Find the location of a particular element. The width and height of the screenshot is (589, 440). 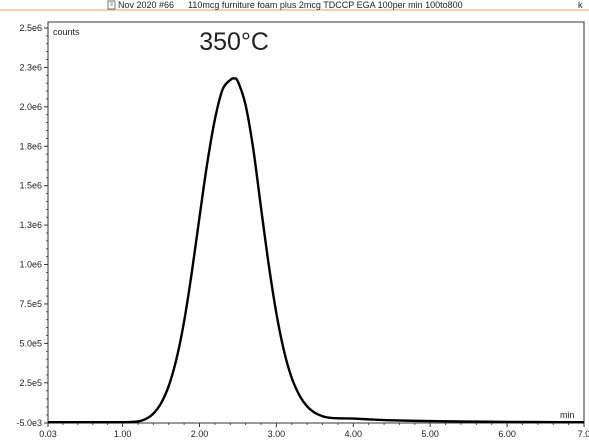

y-tick-label: 2.5e5 is located at coordinates (30, 383).